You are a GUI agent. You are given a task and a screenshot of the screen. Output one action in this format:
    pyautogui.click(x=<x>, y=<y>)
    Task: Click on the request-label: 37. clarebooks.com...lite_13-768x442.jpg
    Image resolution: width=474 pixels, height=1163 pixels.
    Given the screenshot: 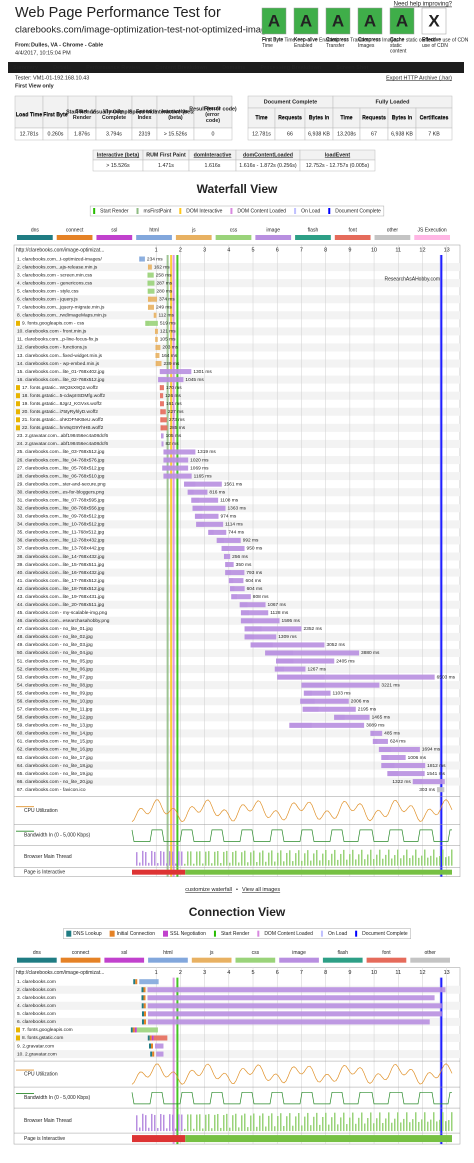 What is the action you would take?
    pyautogui.click(x=61, y=549)
    